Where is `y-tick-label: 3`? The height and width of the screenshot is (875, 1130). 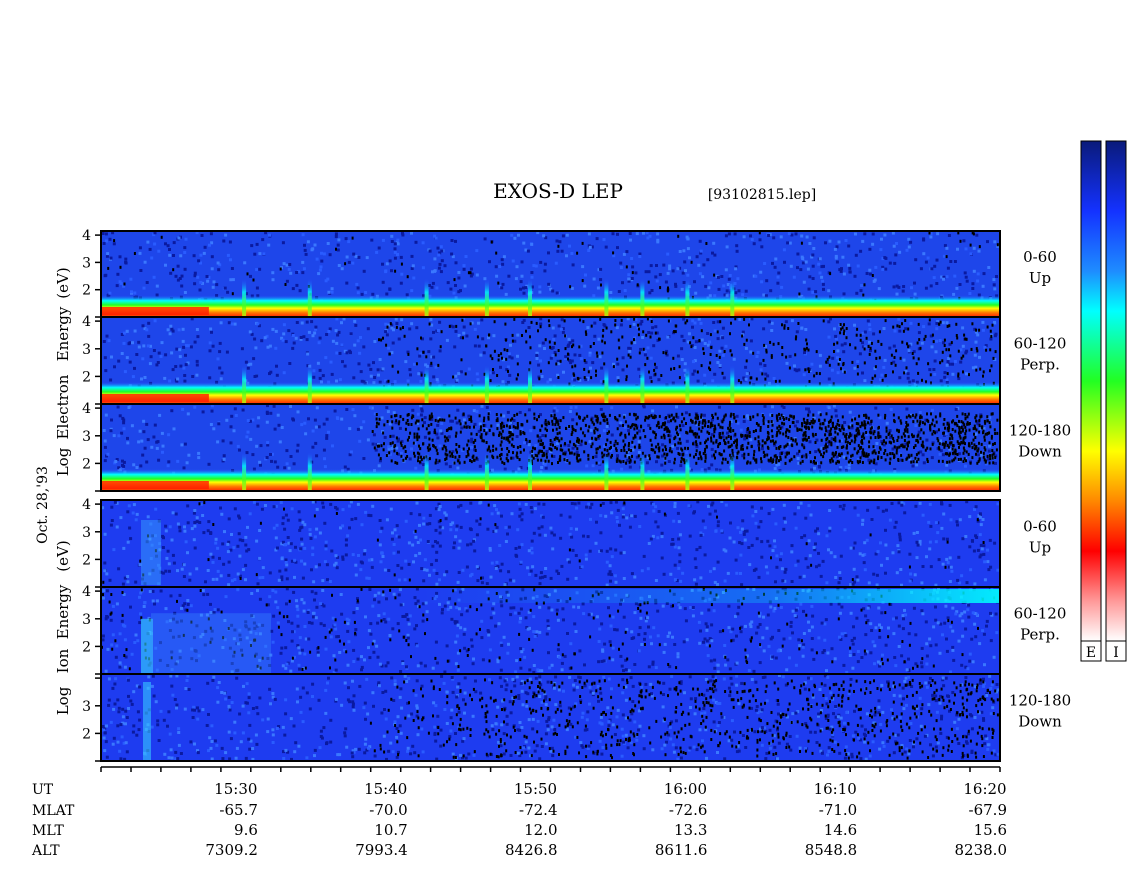 y-tick-label: 3 is located at coordinates (86, 350).